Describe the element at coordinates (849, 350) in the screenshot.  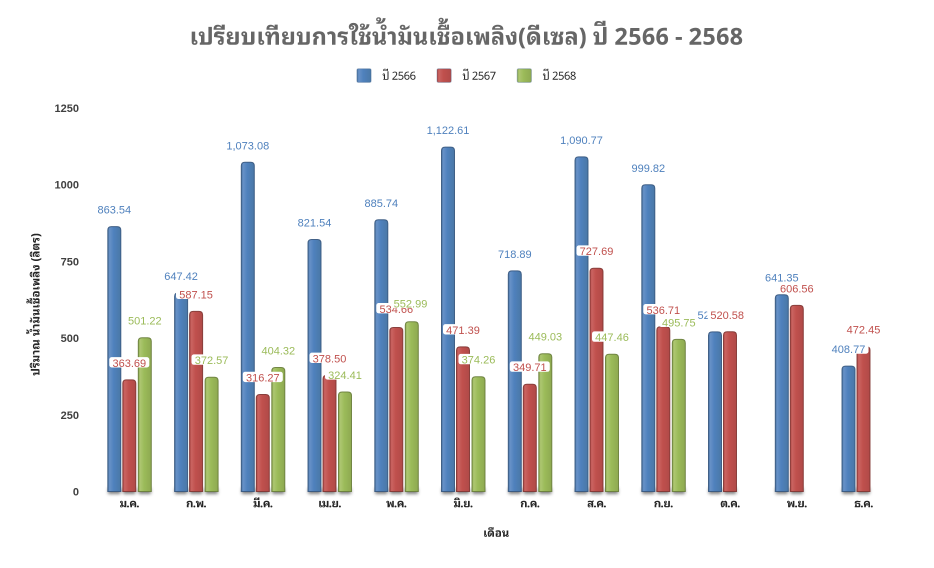
I see `svg-text: 408.77` at that location.